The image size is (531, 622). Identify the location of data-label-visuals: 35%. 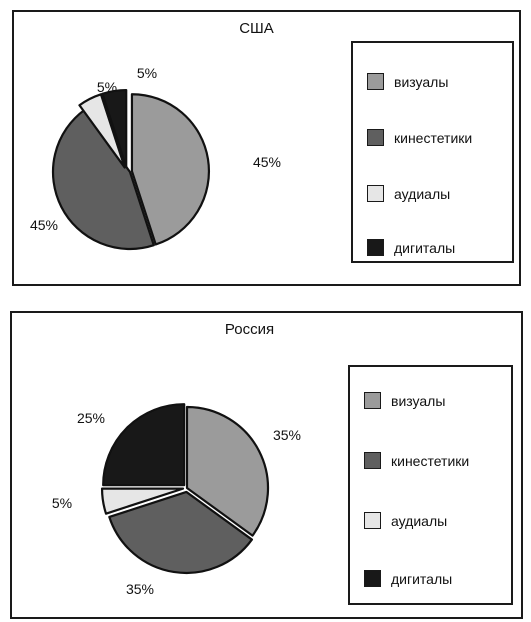
(287, 435).